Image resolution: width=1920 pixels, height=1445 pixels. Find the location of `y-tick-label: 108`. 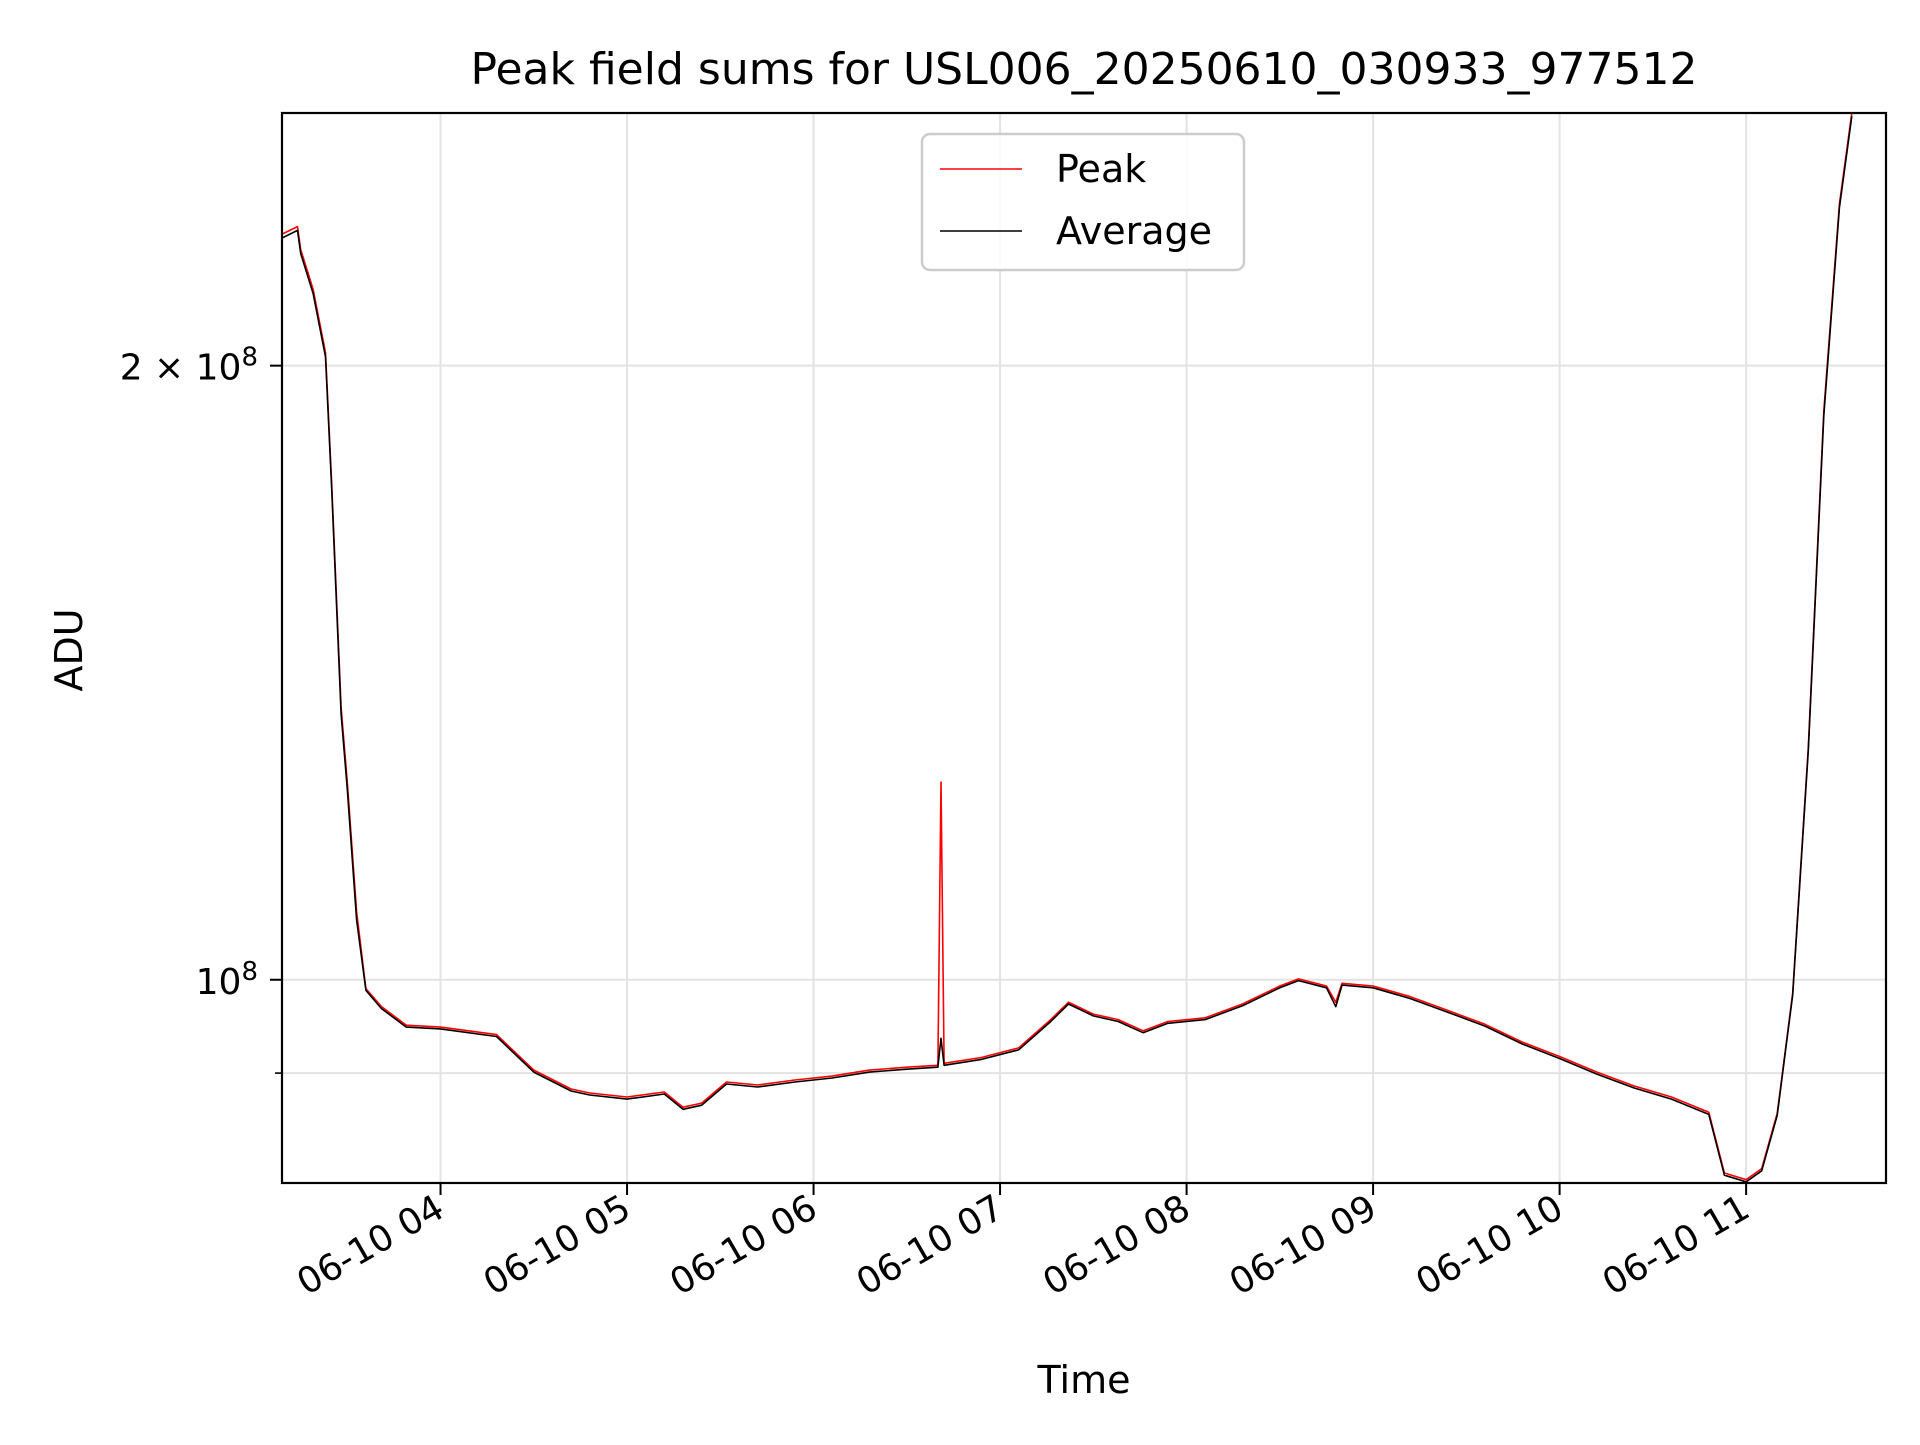

y-tick-label: 108 is located at coordinates (227, 980).